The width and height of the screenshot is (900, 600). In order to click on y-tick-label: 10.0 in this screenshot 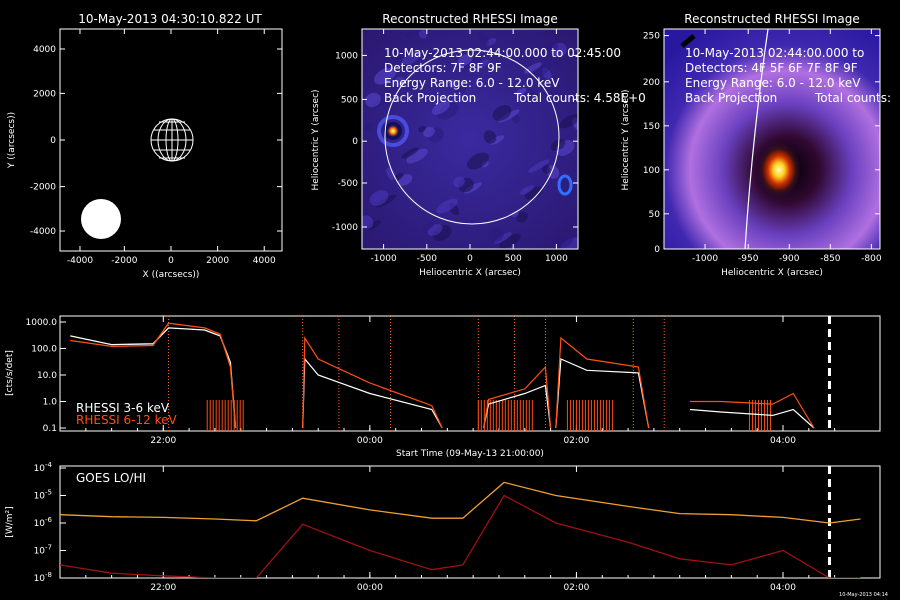, I will do `click(47, 376)`.